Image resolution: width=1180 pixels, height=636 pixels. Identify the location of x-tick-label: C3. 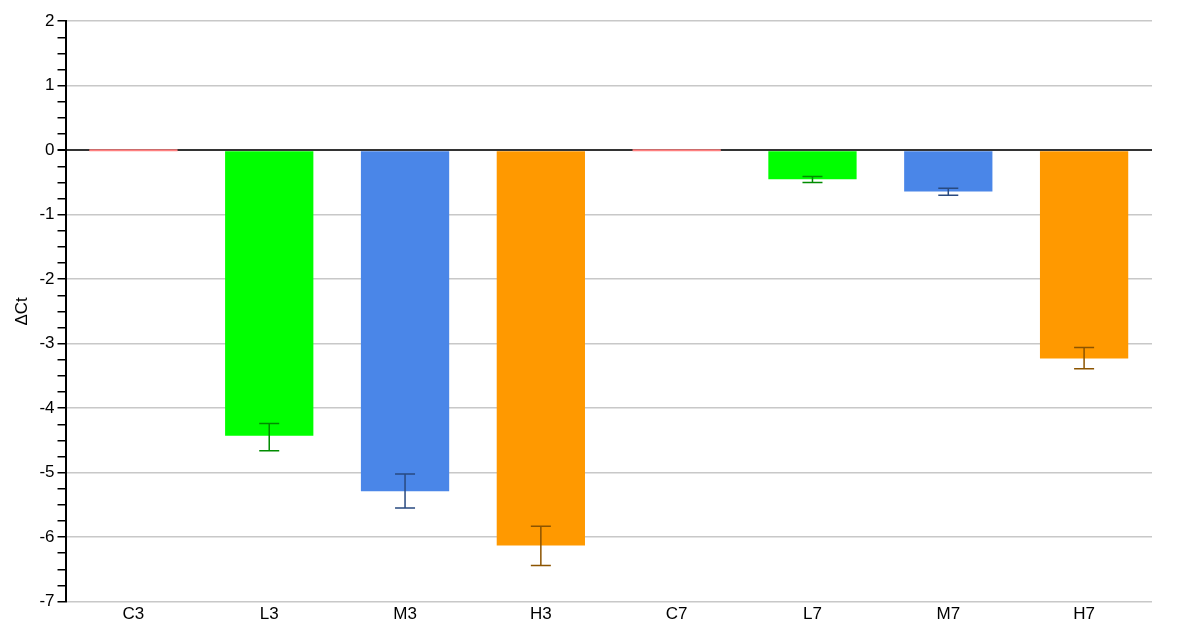
(133, 614).